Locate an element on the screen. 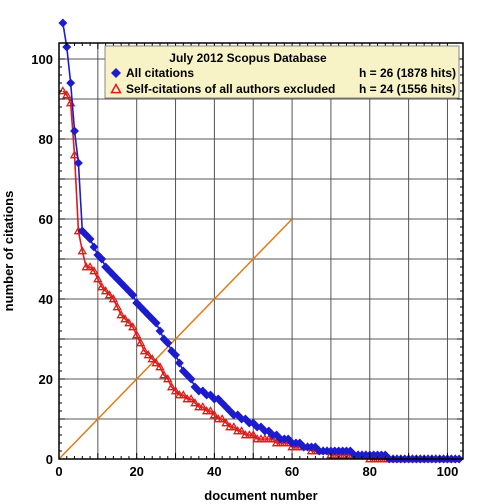 Image resolution: width=478 pixels, height=504 pixels. legend-box is located at coordinates (282, 72).